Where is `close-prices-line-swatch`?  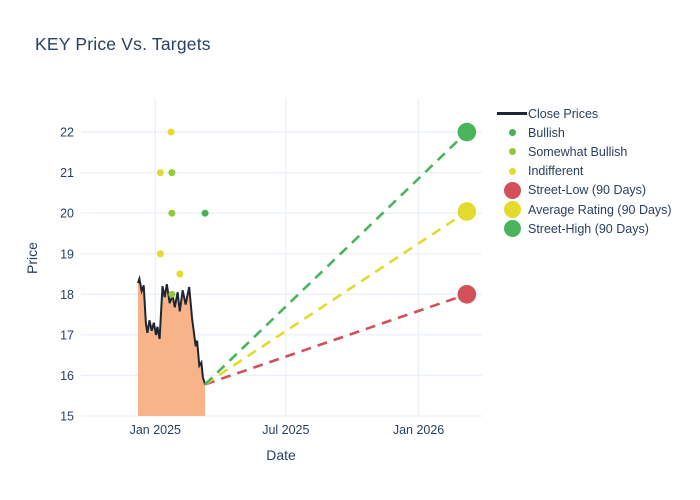 close-prices-line-swatch is located at coordinates (512, 113).